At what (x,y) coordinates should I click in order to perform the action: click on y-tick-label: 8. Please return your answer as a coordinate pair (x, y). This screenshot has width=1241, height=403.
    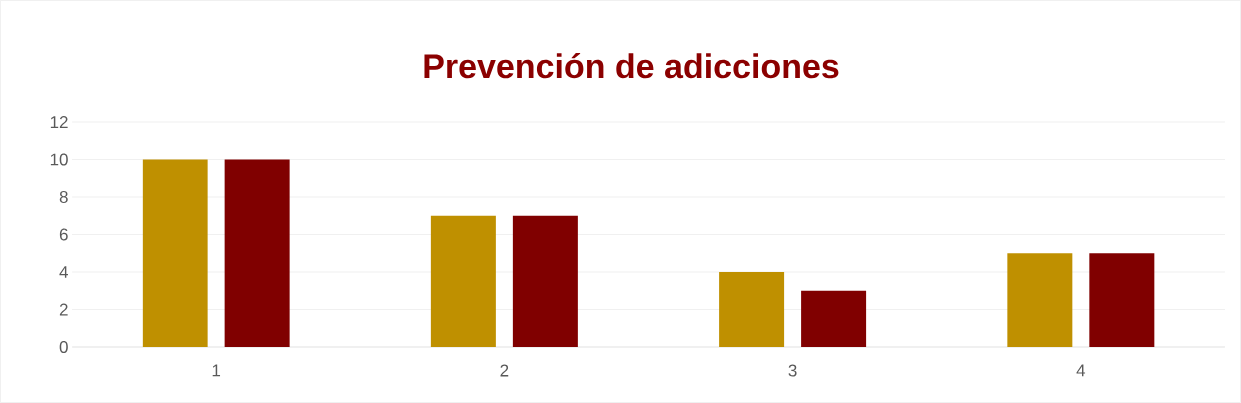
    Looking at the image, I should click on (63, 197).